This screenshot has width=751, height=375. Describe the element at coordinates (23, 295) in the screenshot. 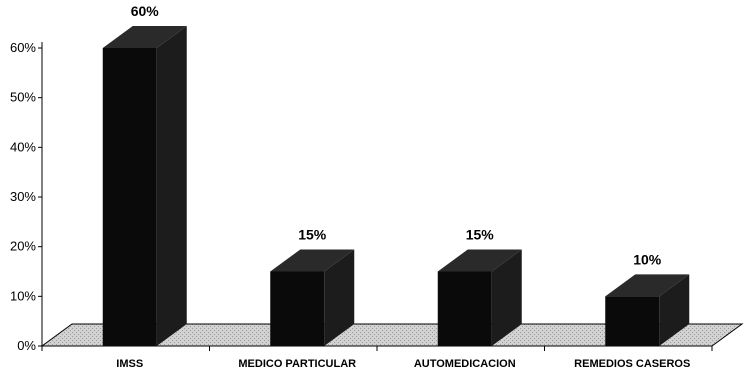

I see `y-tick-label: 10%` at that location.